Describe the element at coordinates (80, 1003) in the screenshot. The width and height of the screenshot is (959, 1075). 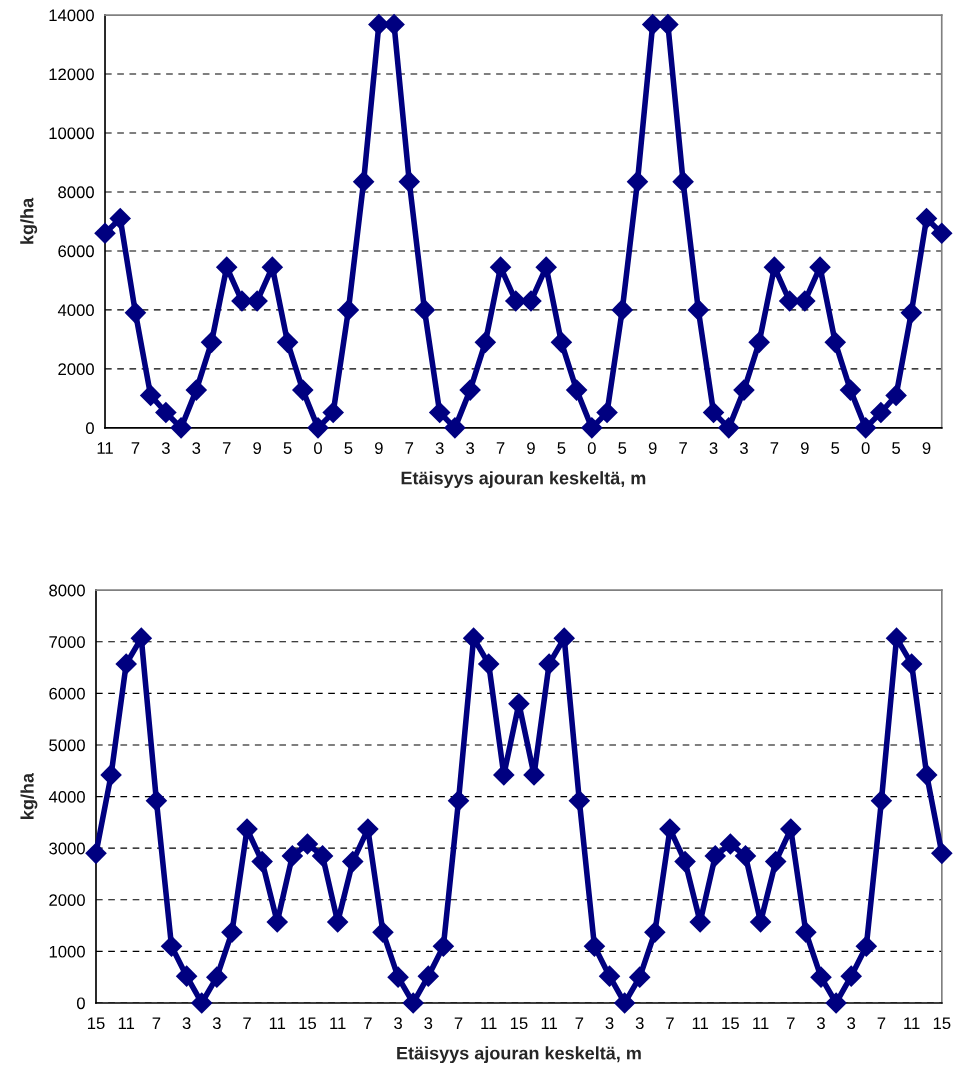
I see `y-tick-label: 0` at that location.